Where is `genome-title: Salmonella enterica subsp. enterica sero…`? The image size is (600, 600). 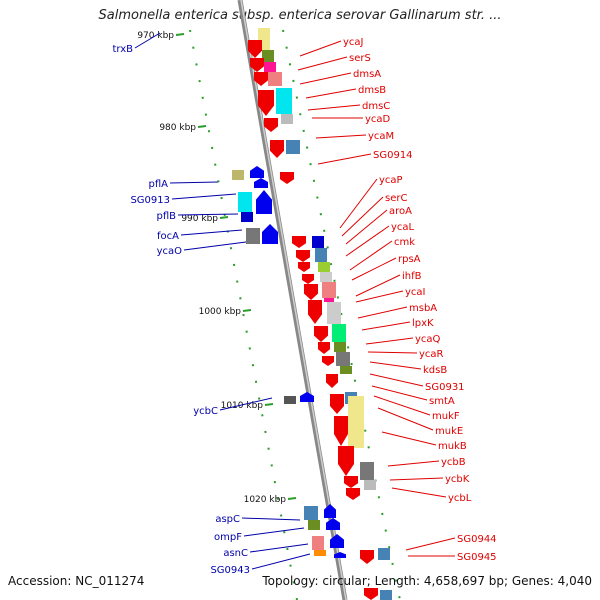
genome-title: Salmonella enterica subsp. enterica sero… is located at coordinates (300, 15).